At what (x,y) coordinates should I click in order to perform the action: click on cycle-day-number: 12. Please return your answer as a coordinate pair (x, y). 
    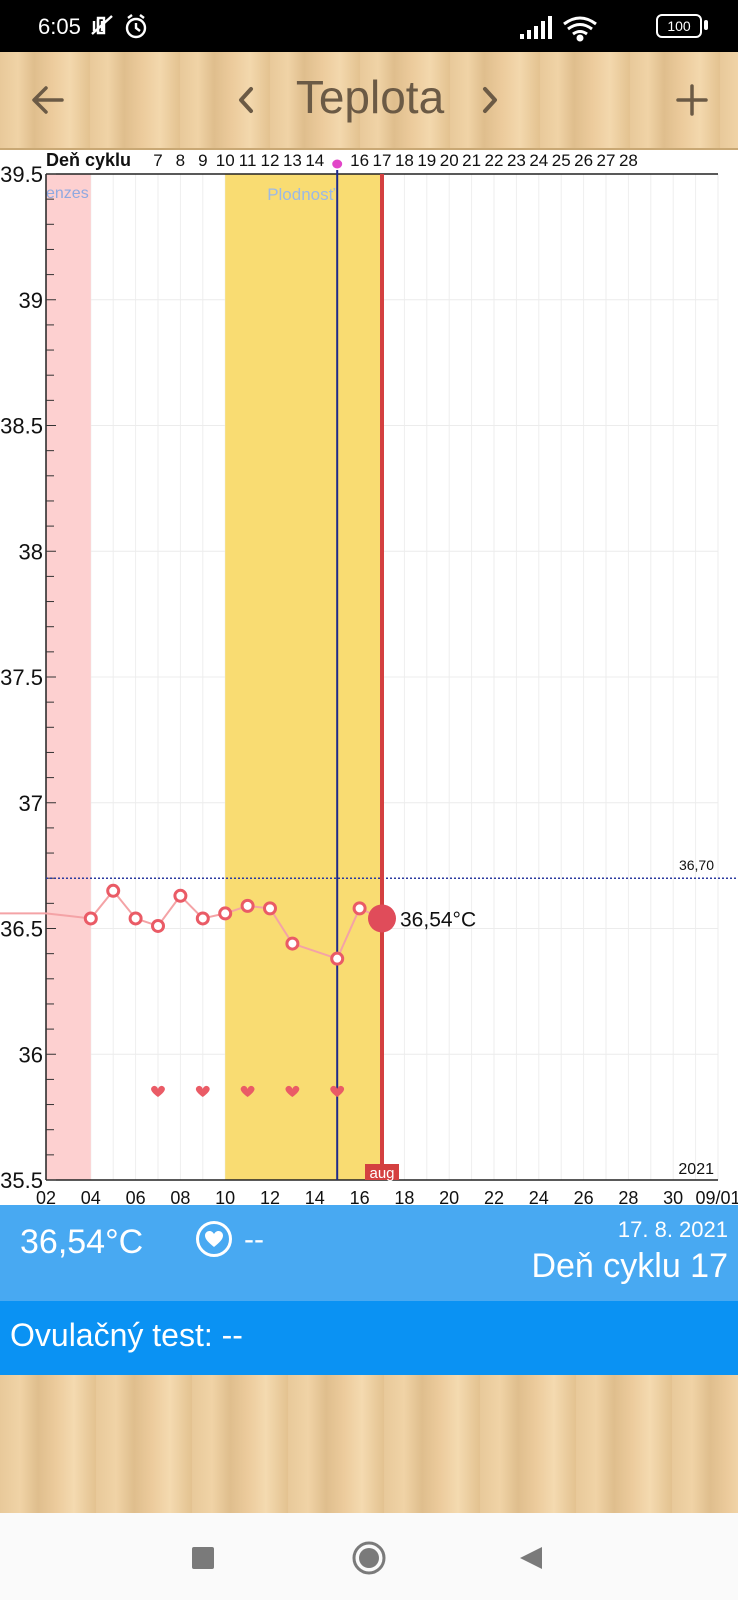
    Looking at the image, I should click on (270, 160).